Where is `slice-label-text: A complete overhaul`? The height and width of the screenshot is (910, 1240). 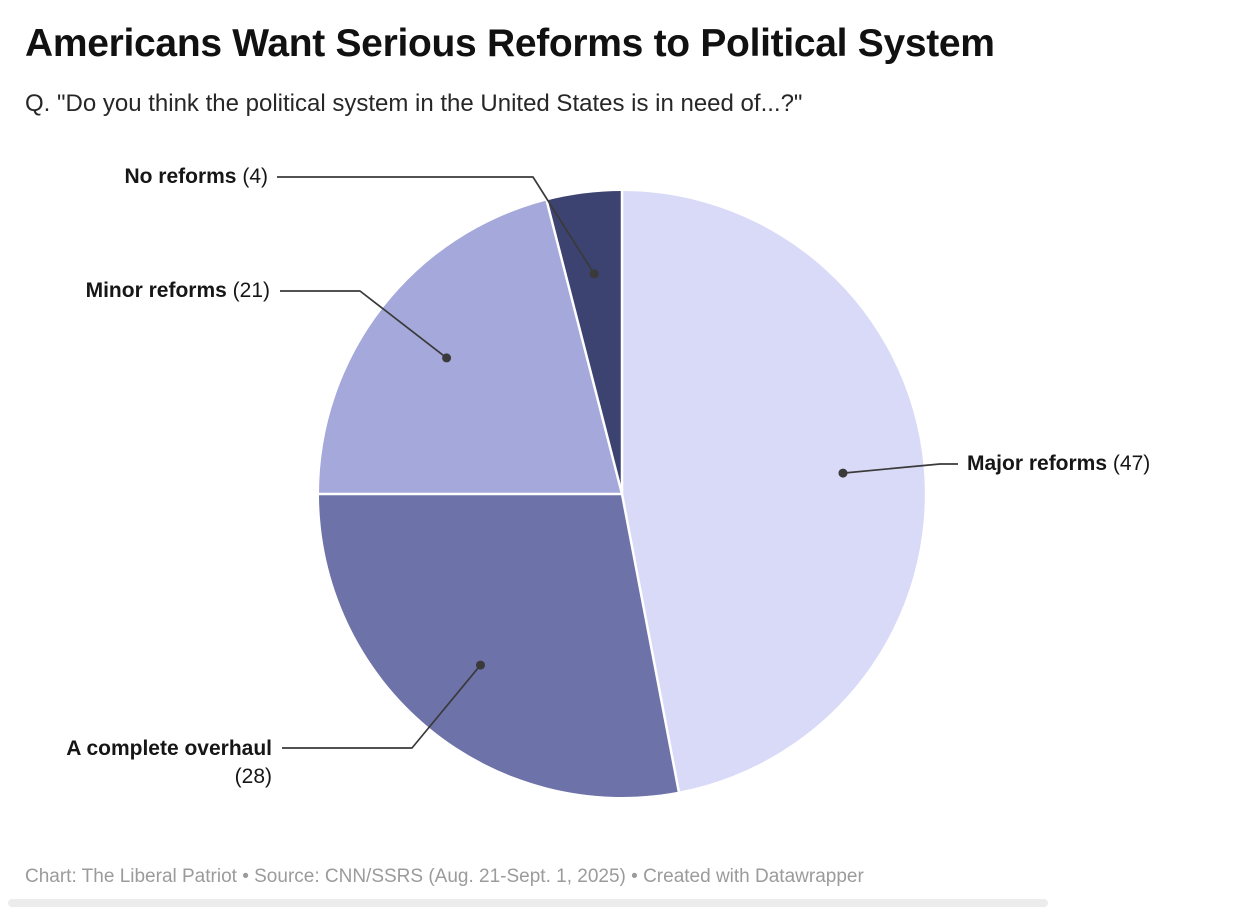 slice-label-text: A complete overhaul is located at coordinates (169, 748).